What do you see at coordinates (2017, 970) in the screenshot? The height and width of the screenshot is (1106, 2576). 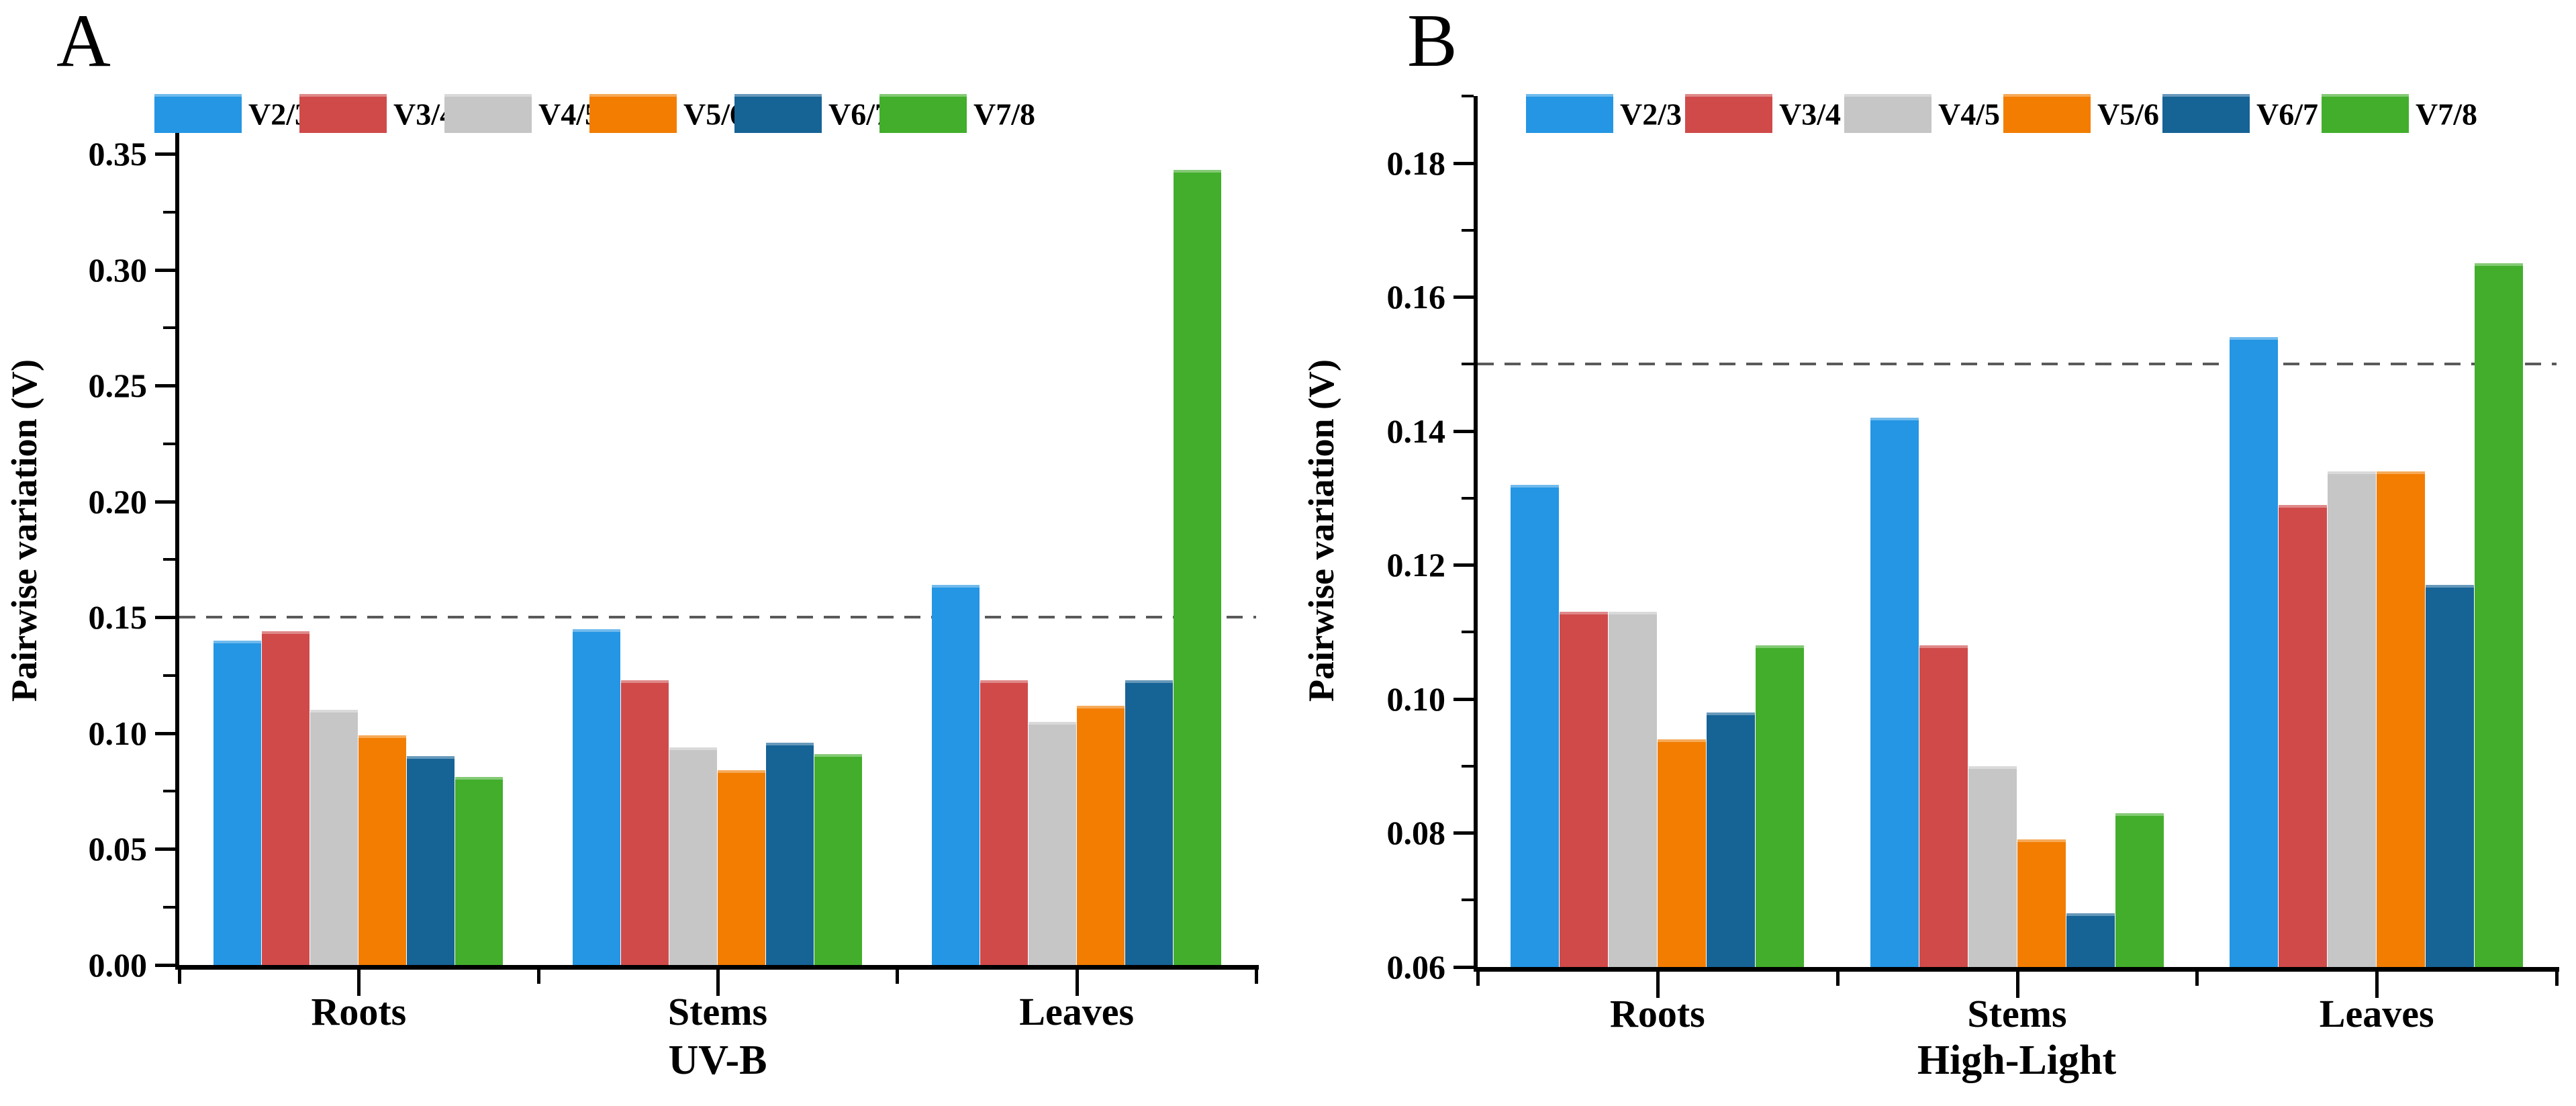 I see `x-axis-line` at bounding box center [2017, 970].